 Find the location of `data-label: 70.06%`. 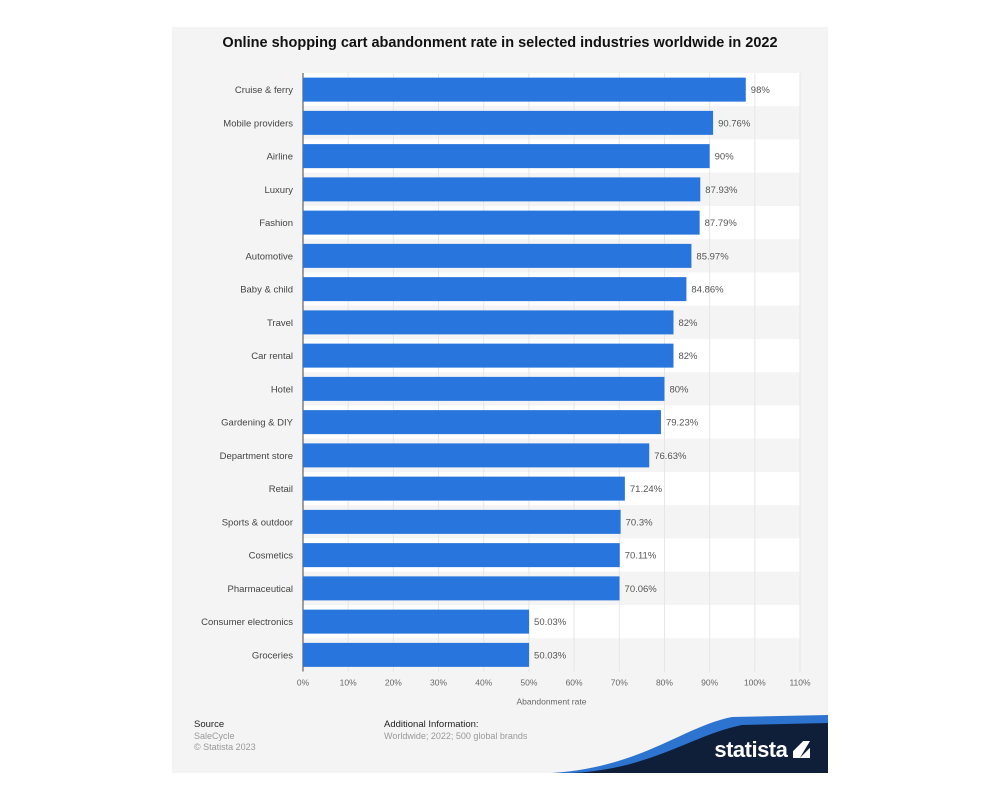

data-label: 70.06% is located at coordinates (641, 589).